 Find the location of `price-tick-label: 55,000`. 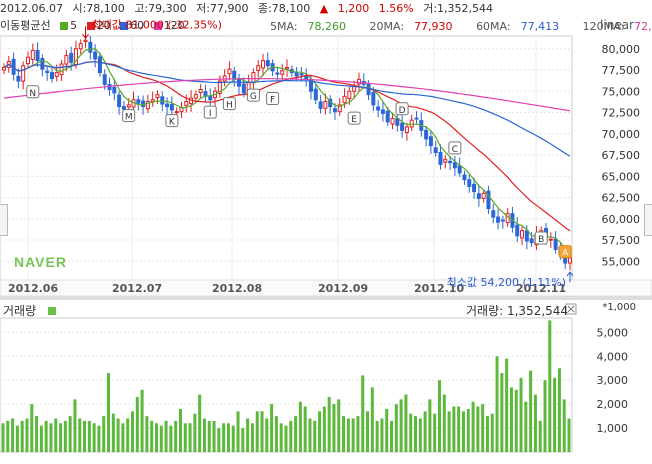

price-tick-label: 55,000 is located at coordinates (621, 261).